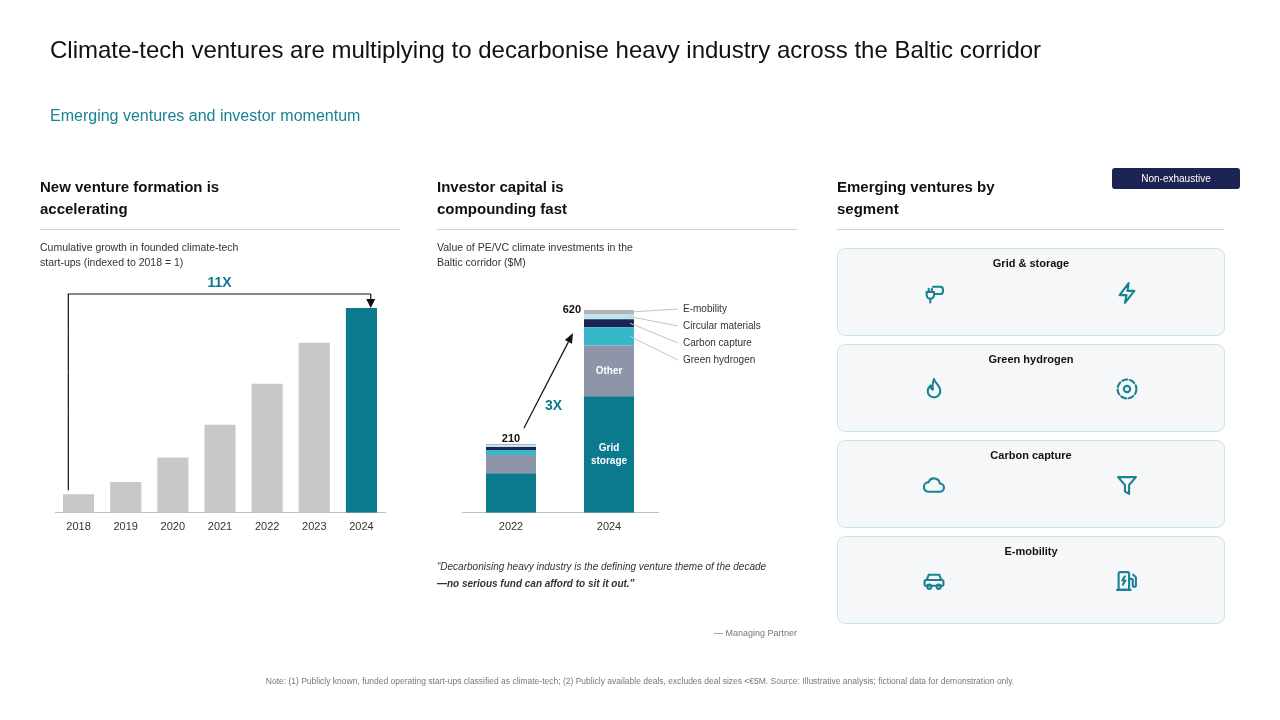 The width and height of the screenshot is (1280, 720). Describe the element at coordinates (140, 255) in the screenshot. I see `chart-subtitle: Cumulative growth in founded climate-tech start-ups (indexed to 2018 = 1)` at that location.